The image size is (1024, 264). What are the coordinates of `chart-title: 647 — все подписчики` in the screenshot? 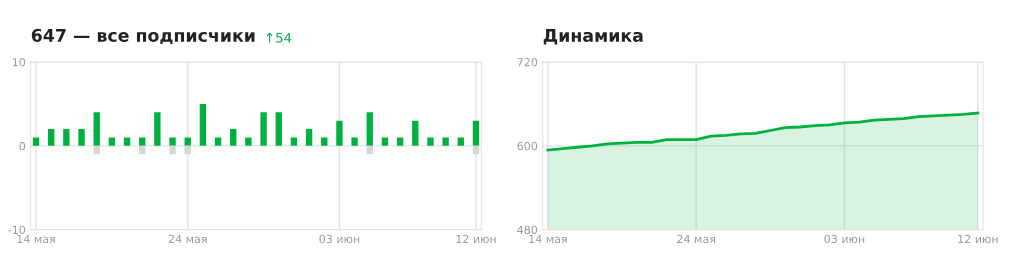 It's located at (143, 36).